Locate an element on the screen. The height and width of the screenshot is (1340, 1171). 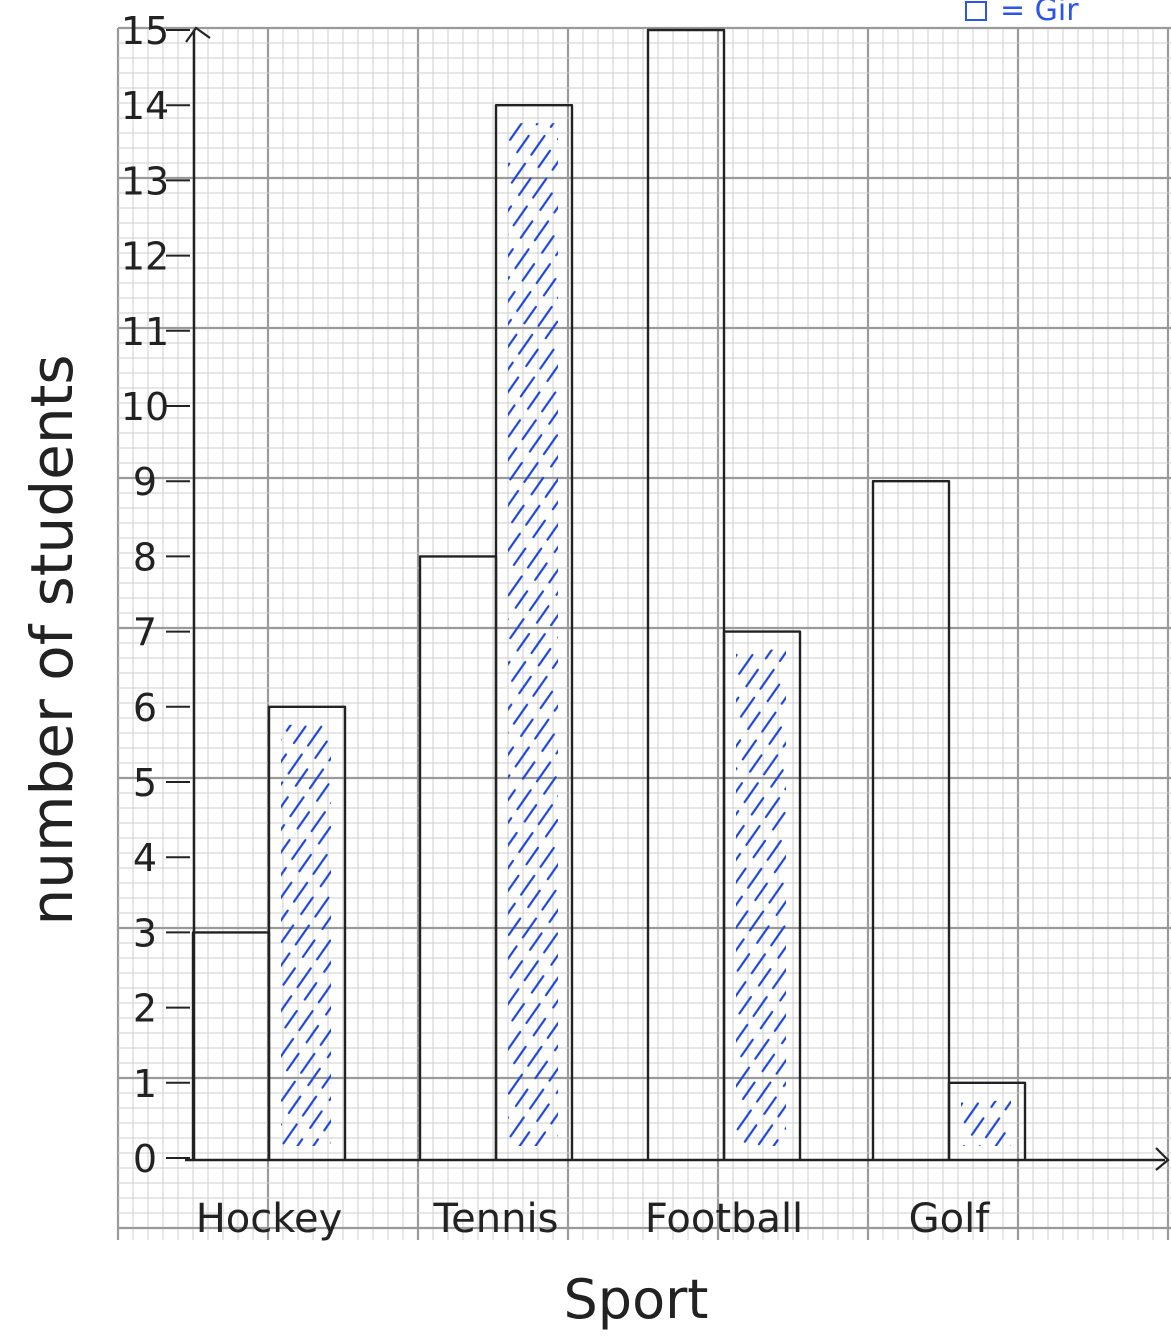
y-tick-label: 10 is located at coordinates (145, 407).